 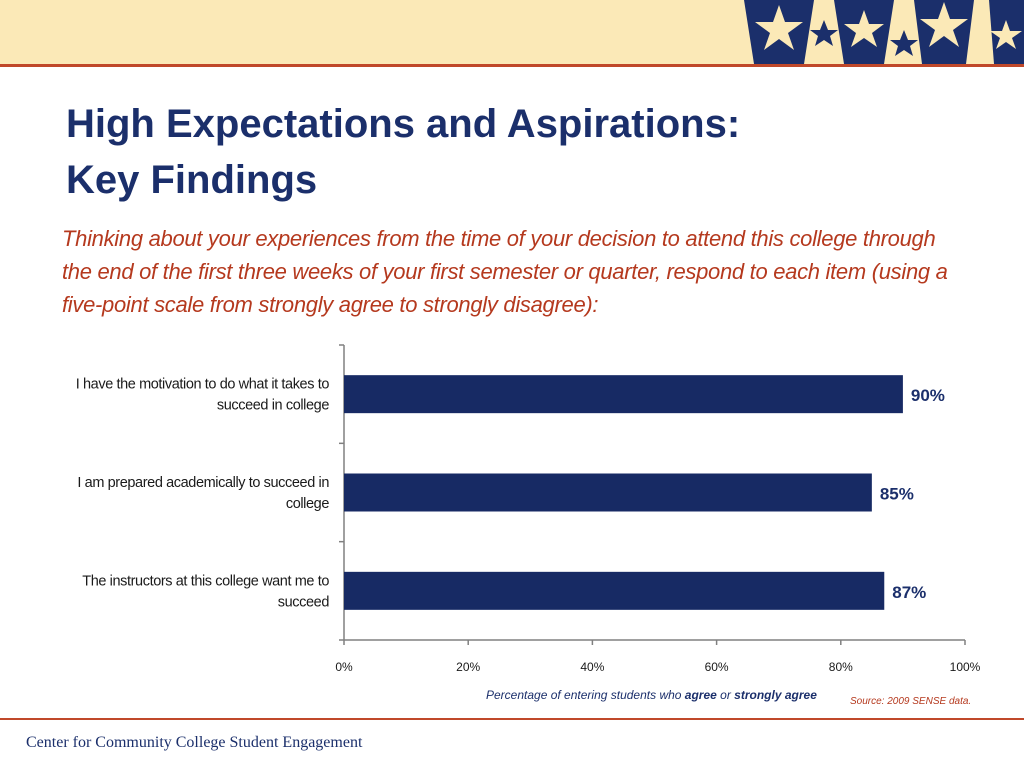 I want to click on axis-note-or: or, so click(x=725, y=695).